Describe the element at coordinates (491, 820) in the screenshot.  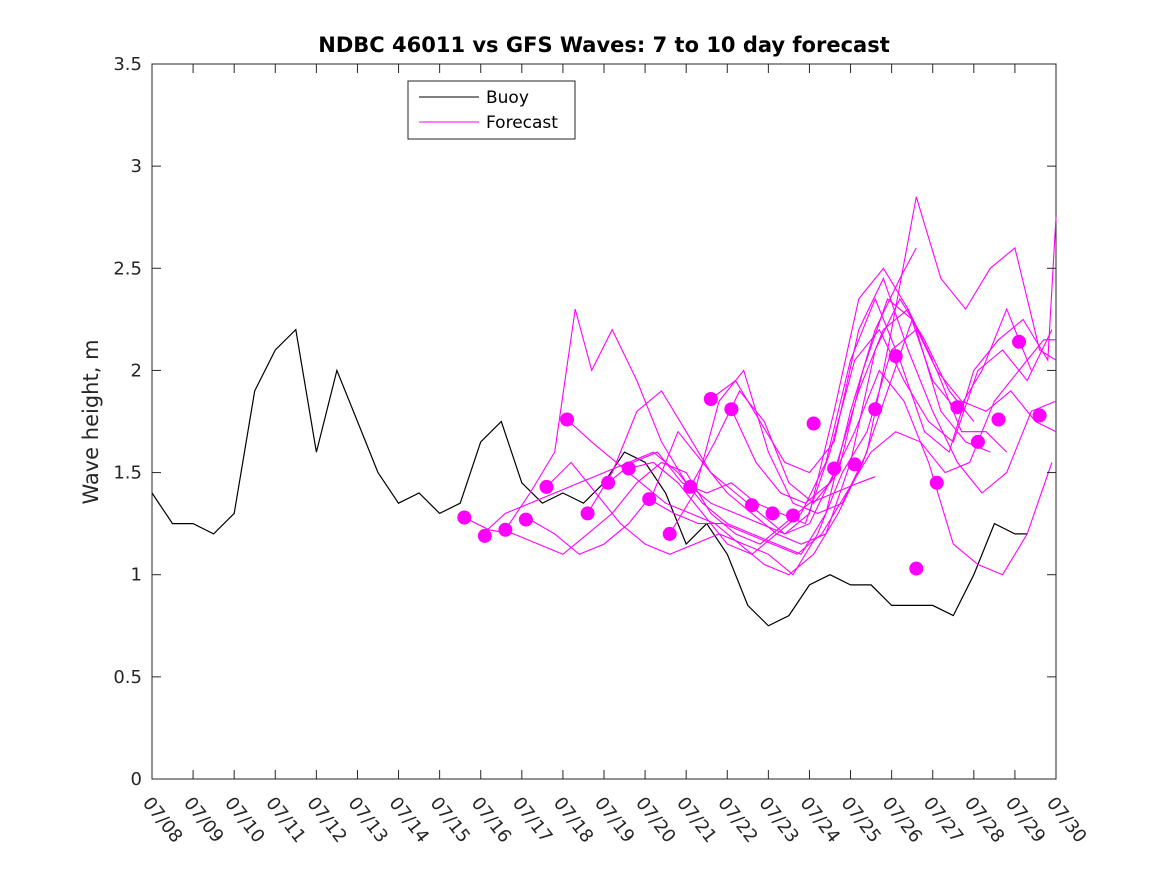
I see `x-tick-label: 07/16` at that location.